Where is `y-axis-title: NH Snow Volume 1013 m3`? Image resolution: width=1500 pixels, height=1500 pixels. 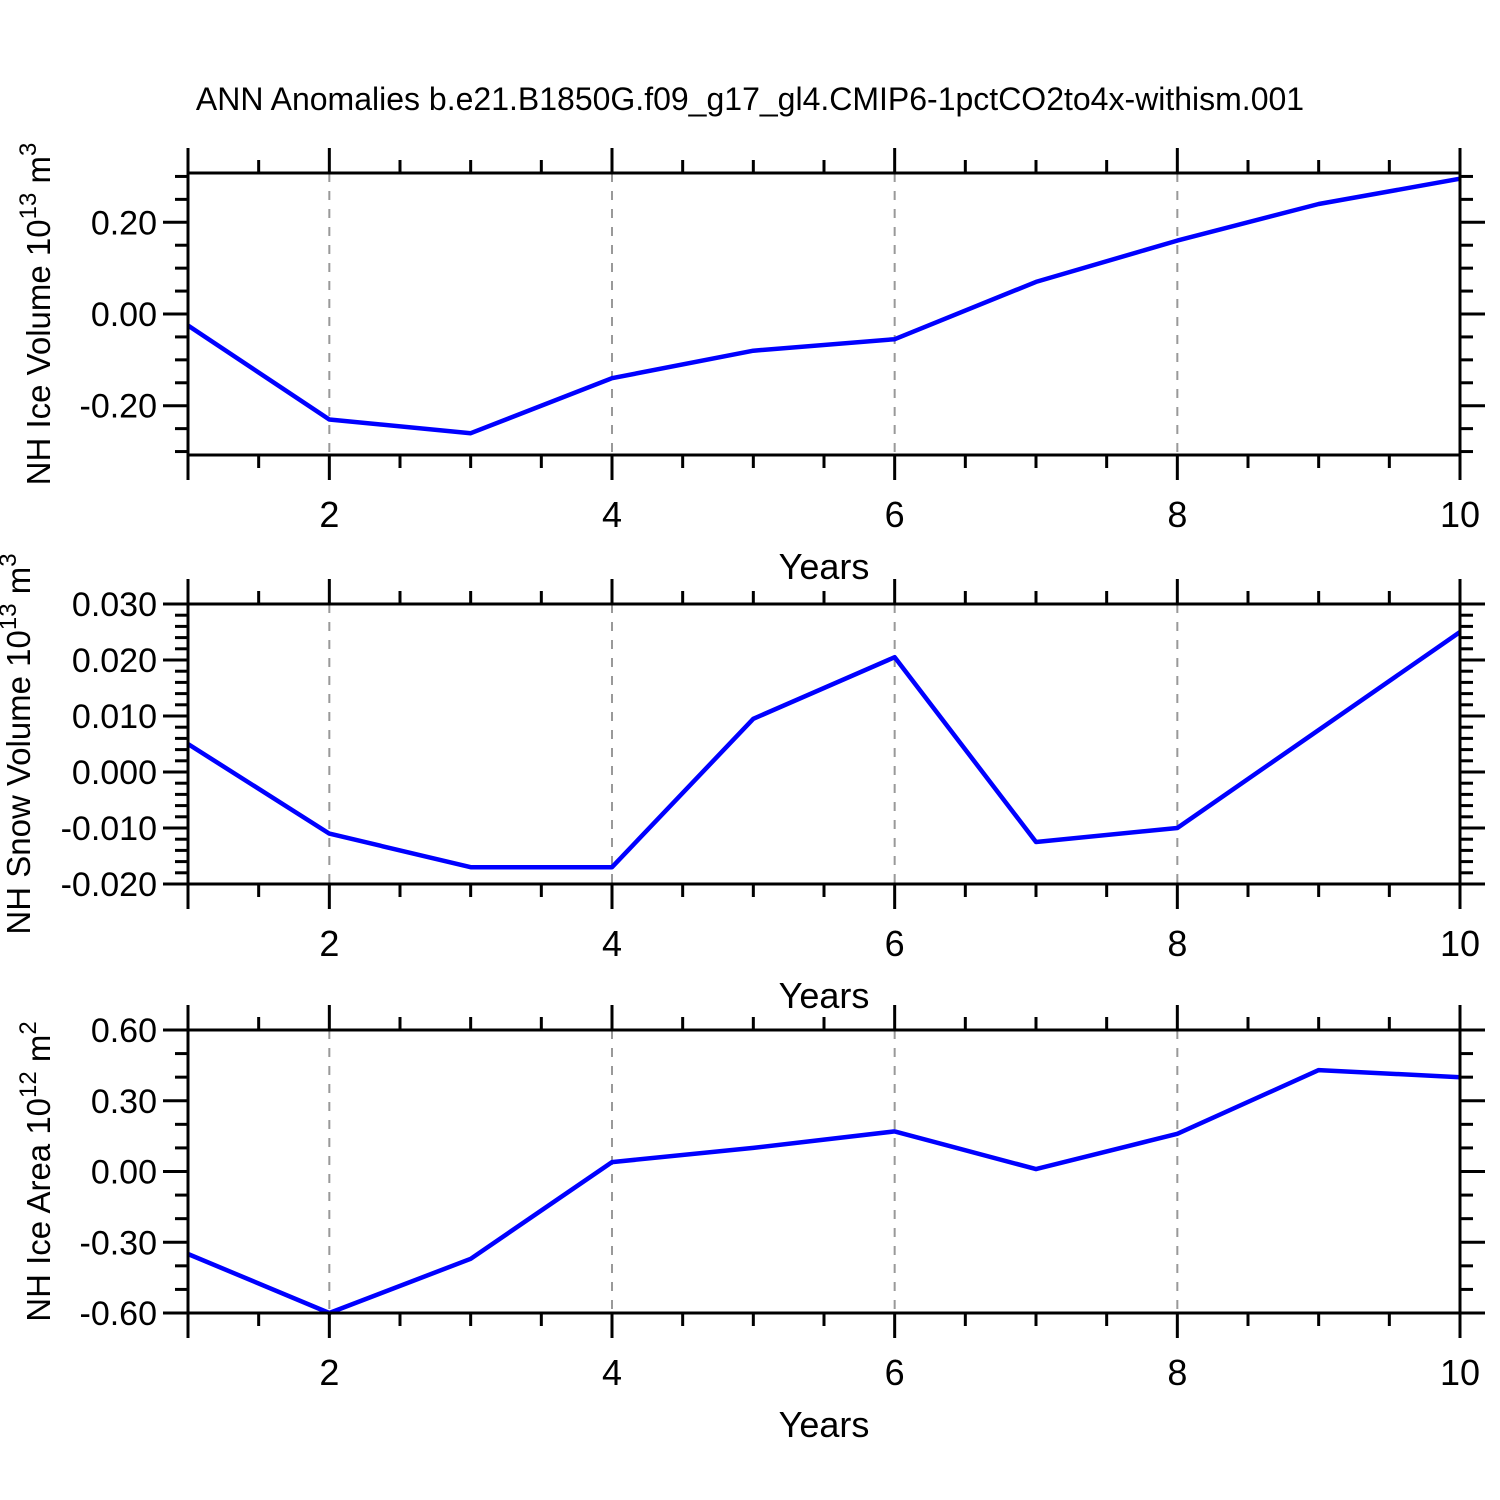 y-axis-title: NH Snow Volume 1013 m3 is located at coordinates (18, 743).